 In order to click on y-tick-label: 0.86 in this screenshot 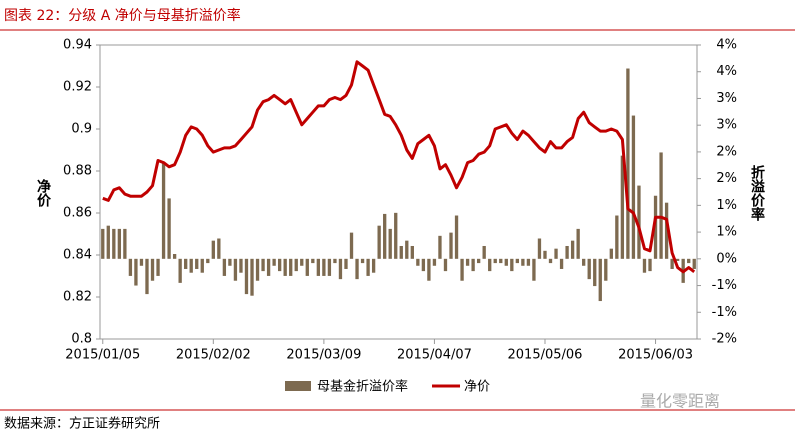, I will do `click(77, 213)`.